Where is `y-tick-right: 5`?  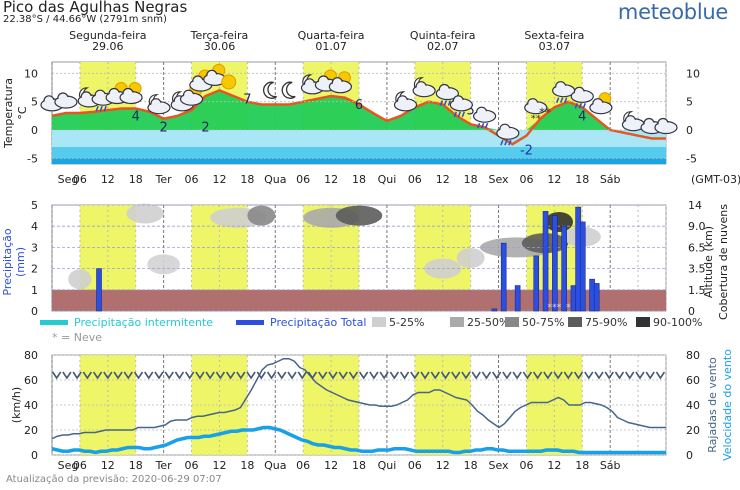
y-tick-right: 5 is located at coordinates (689, 102).